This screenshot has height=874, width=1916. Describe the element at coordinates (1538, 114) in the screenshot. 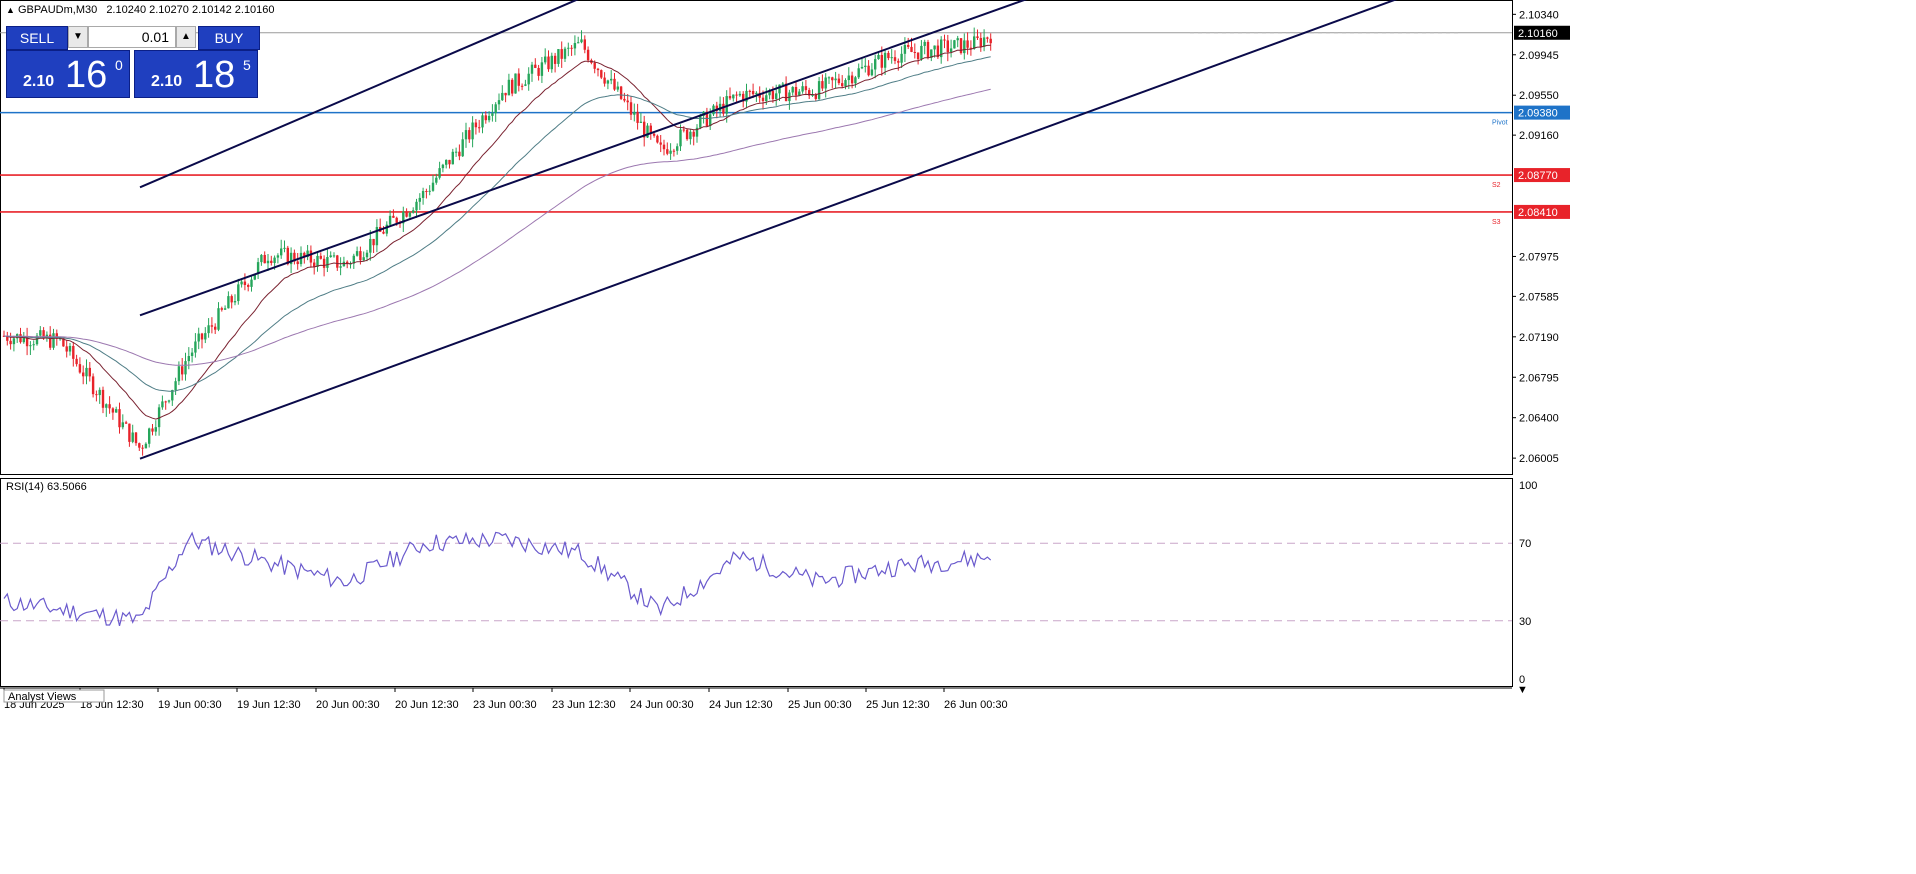

I see `level-price-label: 2.09380` at that location.